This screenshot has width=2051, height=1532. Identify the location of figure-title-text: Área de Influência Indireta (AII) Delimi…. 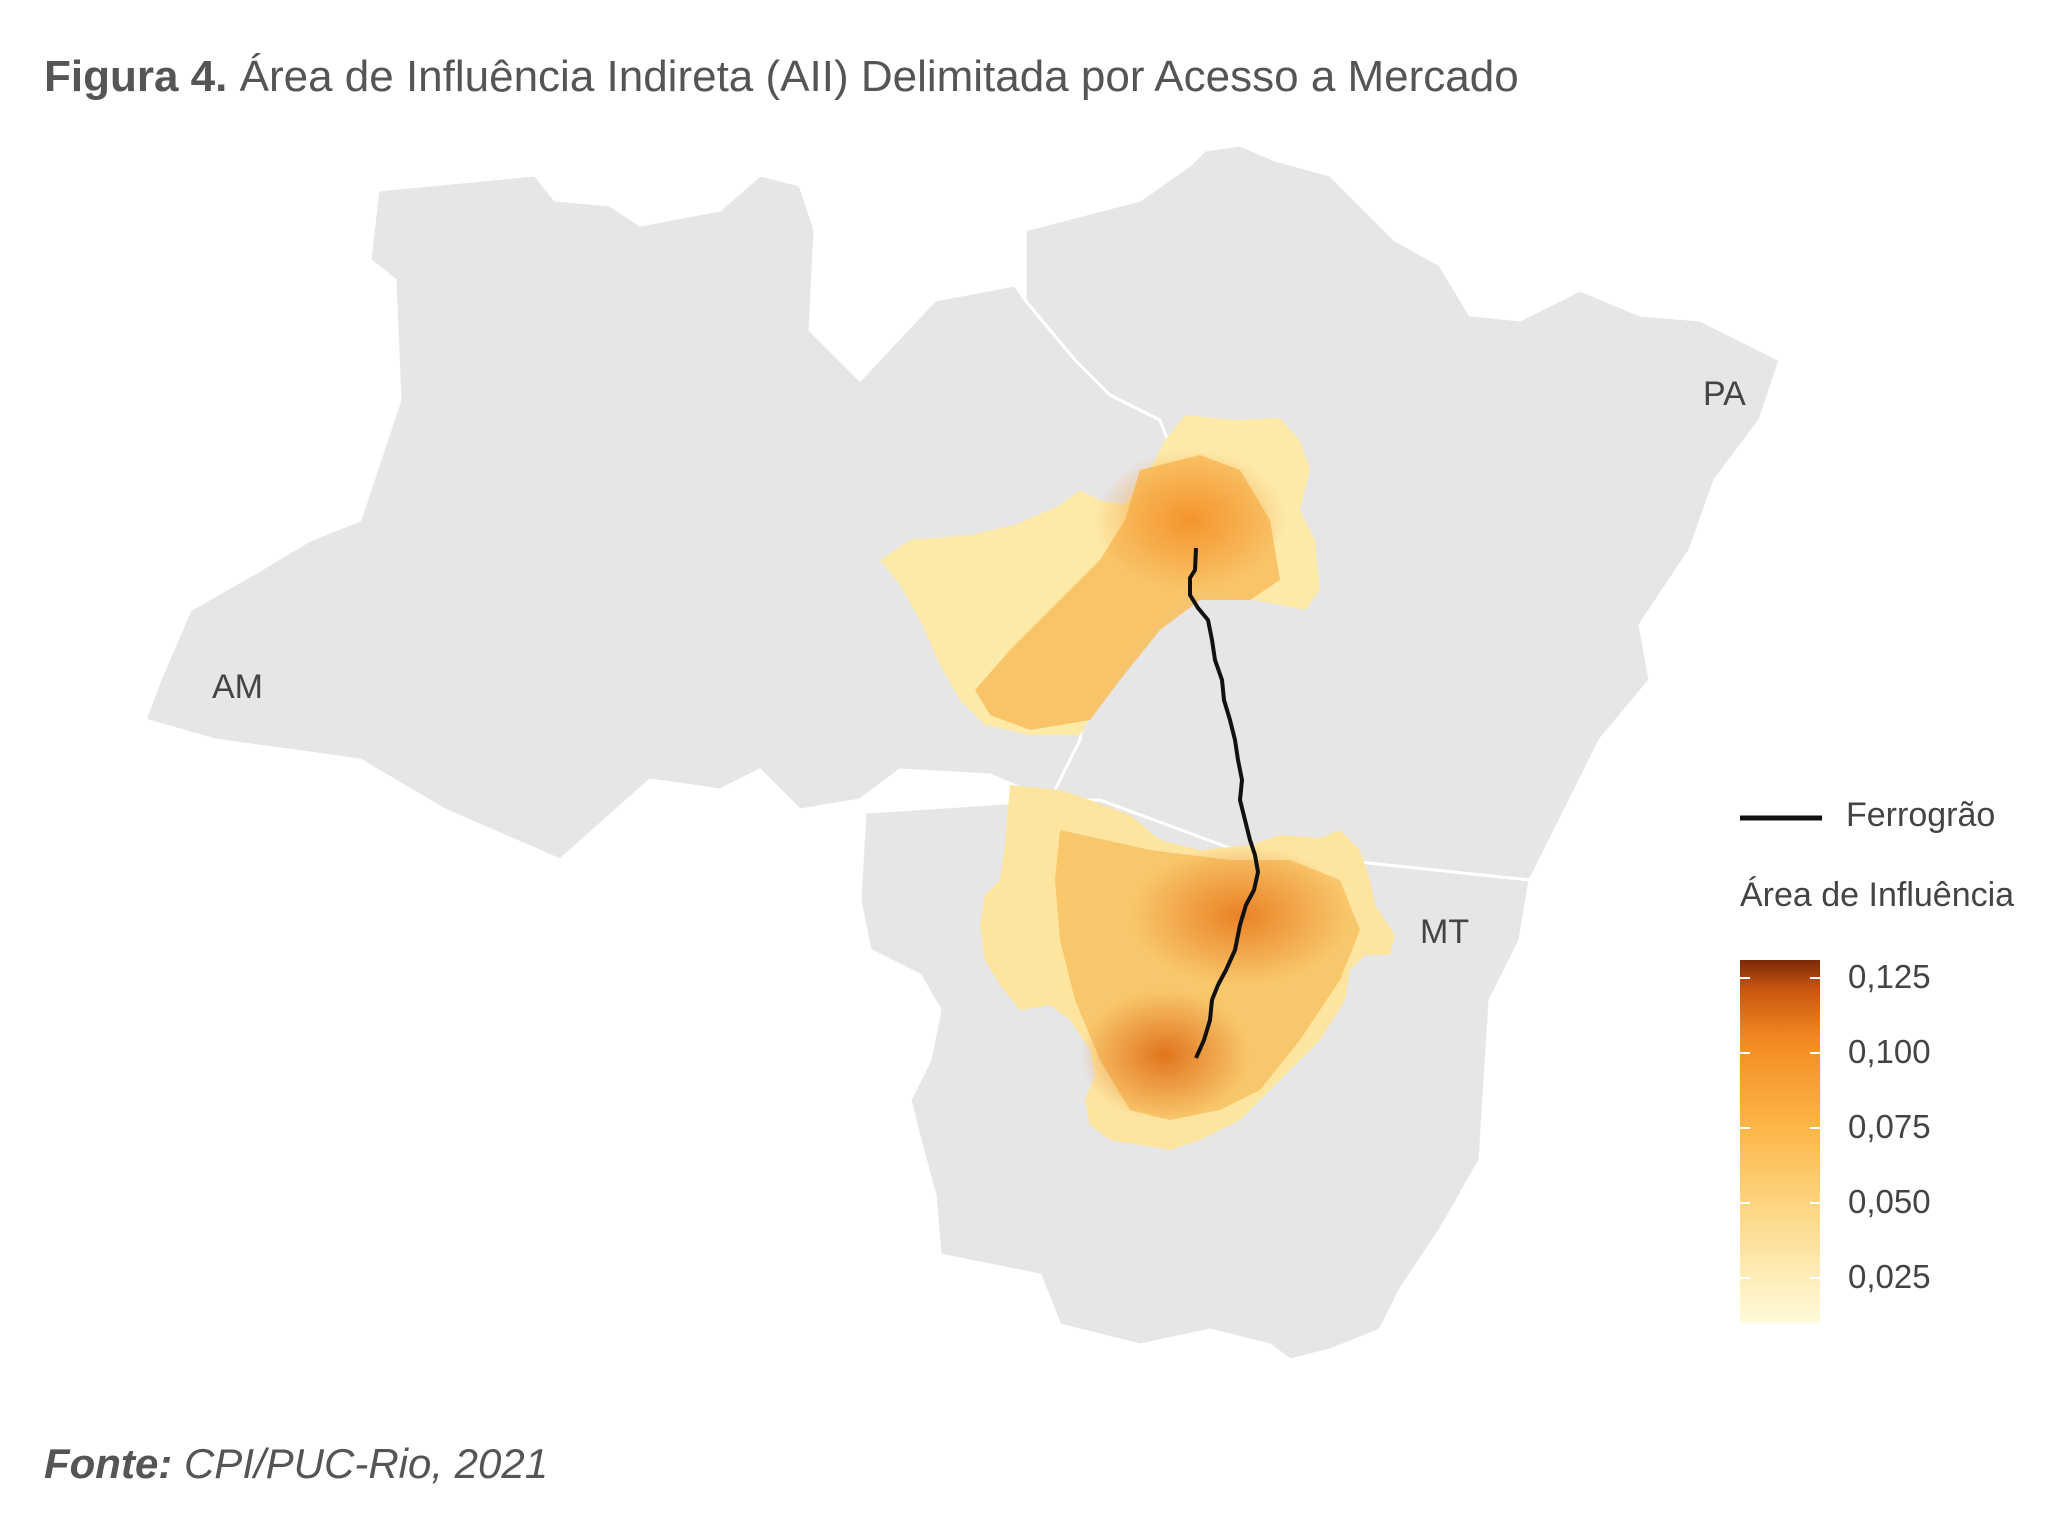
(879, 76).